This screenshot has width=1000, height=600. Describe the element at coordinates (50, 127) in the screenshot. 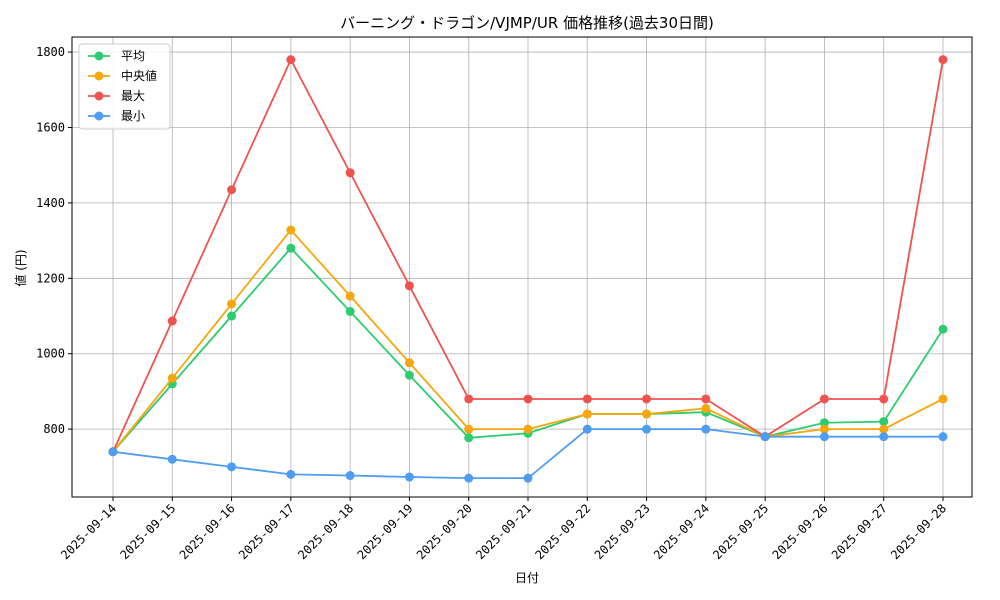

I see `y-tick-label: 1600` at that location.